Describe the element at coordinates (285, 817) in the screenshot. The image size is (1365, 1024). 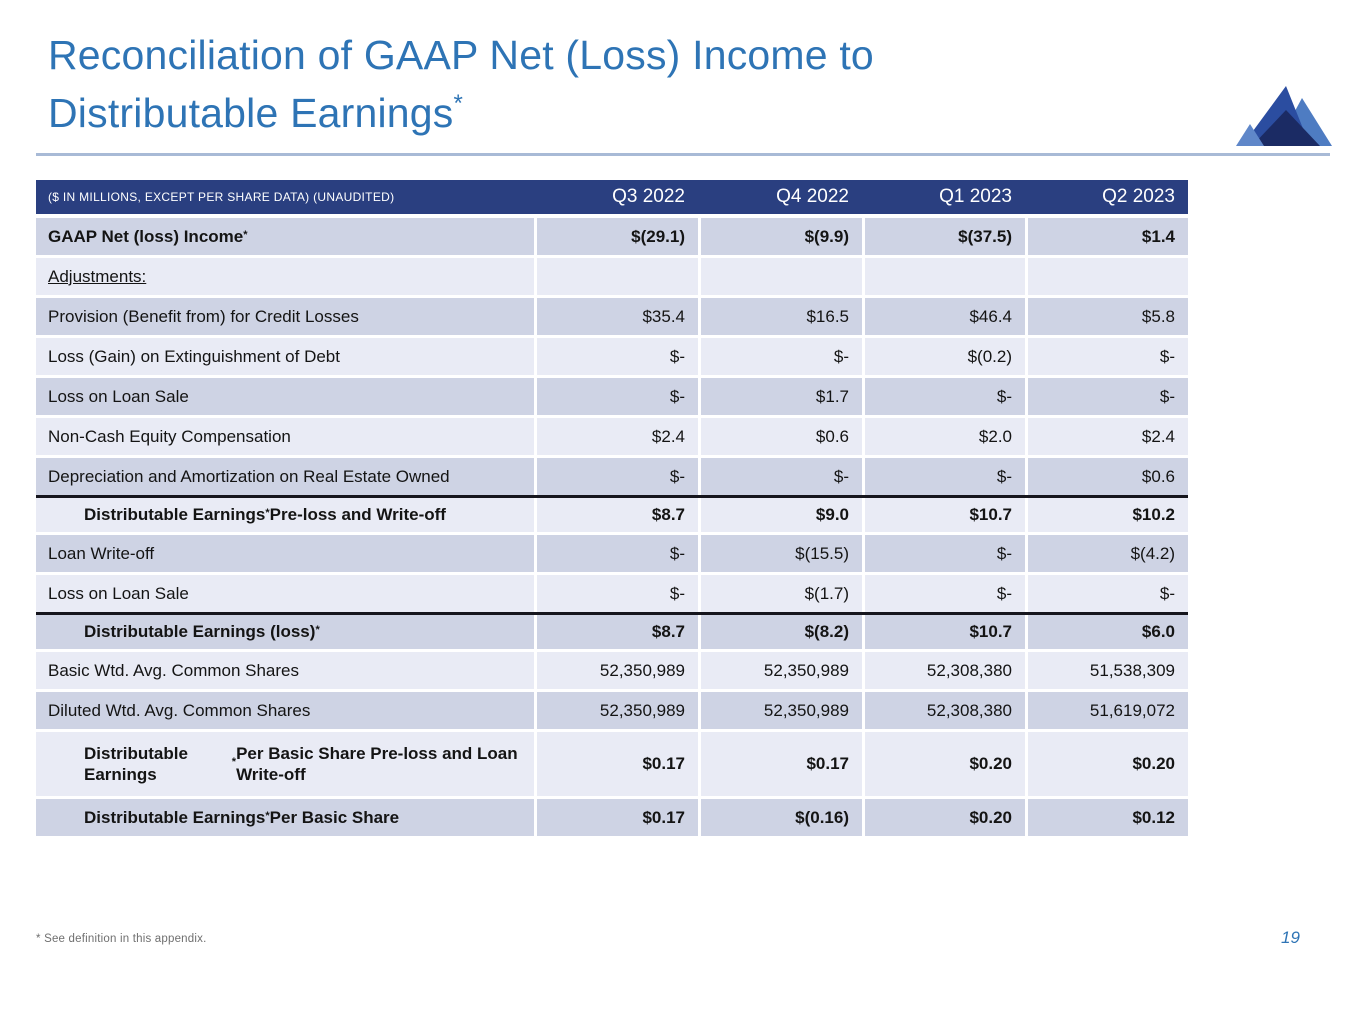
I see `row-label: Distributable Earnings * Per Basic Share` at that location.